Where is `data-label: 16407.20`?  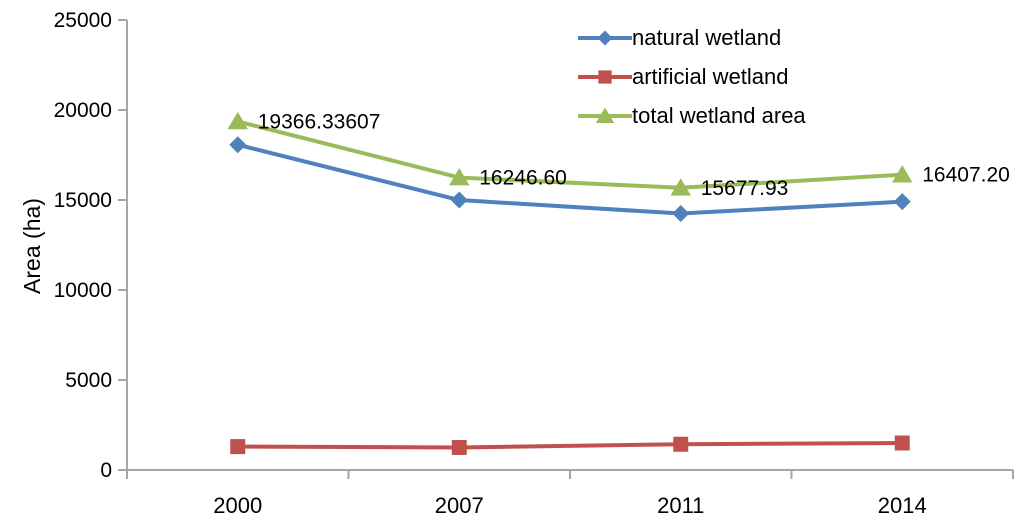 data-label: 16407.20 is located at coordinates (966, 175).